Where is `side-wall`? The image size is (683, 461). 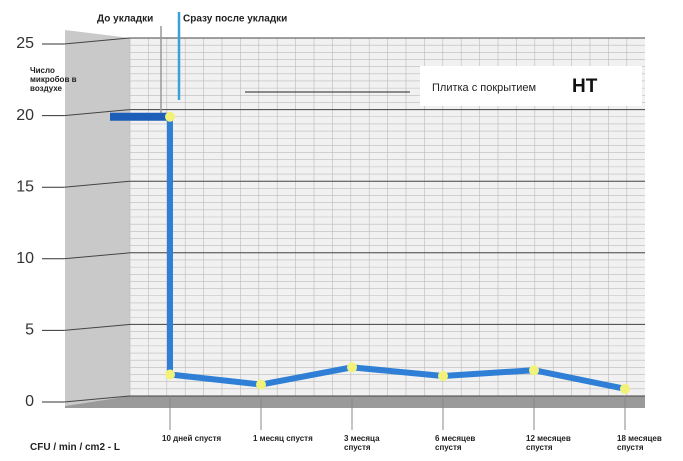 side-wall is located at coordinates (97, 218).